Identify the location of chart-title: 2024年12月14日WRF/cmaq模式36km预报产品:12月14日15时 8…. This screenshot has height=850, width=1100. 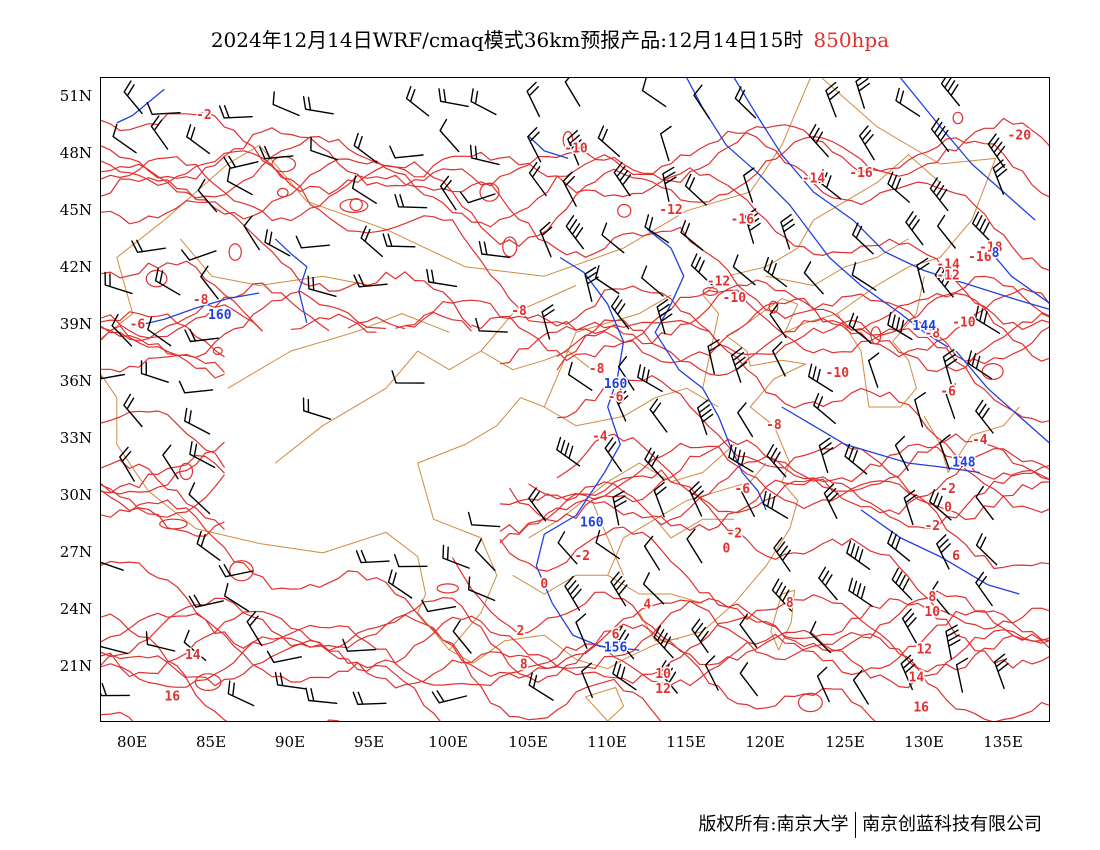
(550, 38).